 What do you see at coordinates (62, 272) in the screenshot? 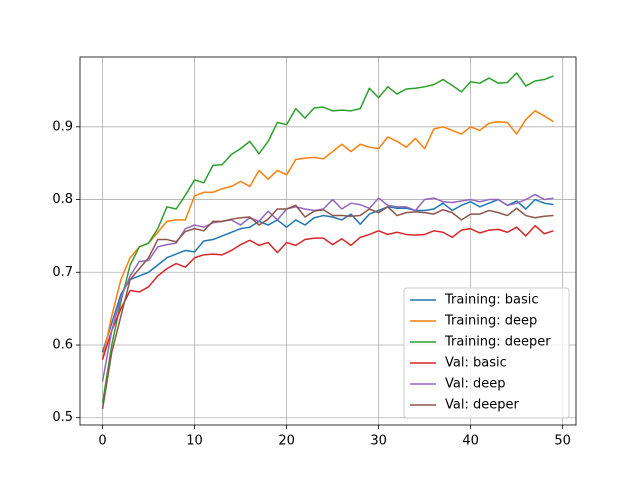
I see `y-tick-label: 0.7` at bounding box center [62, 272].